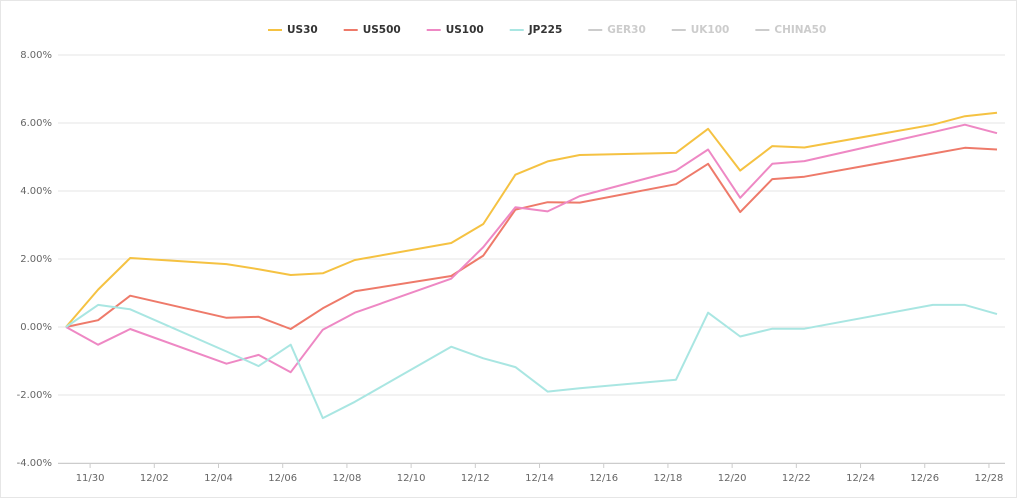  I want to click on legend-item: US30, so click(302, 30).